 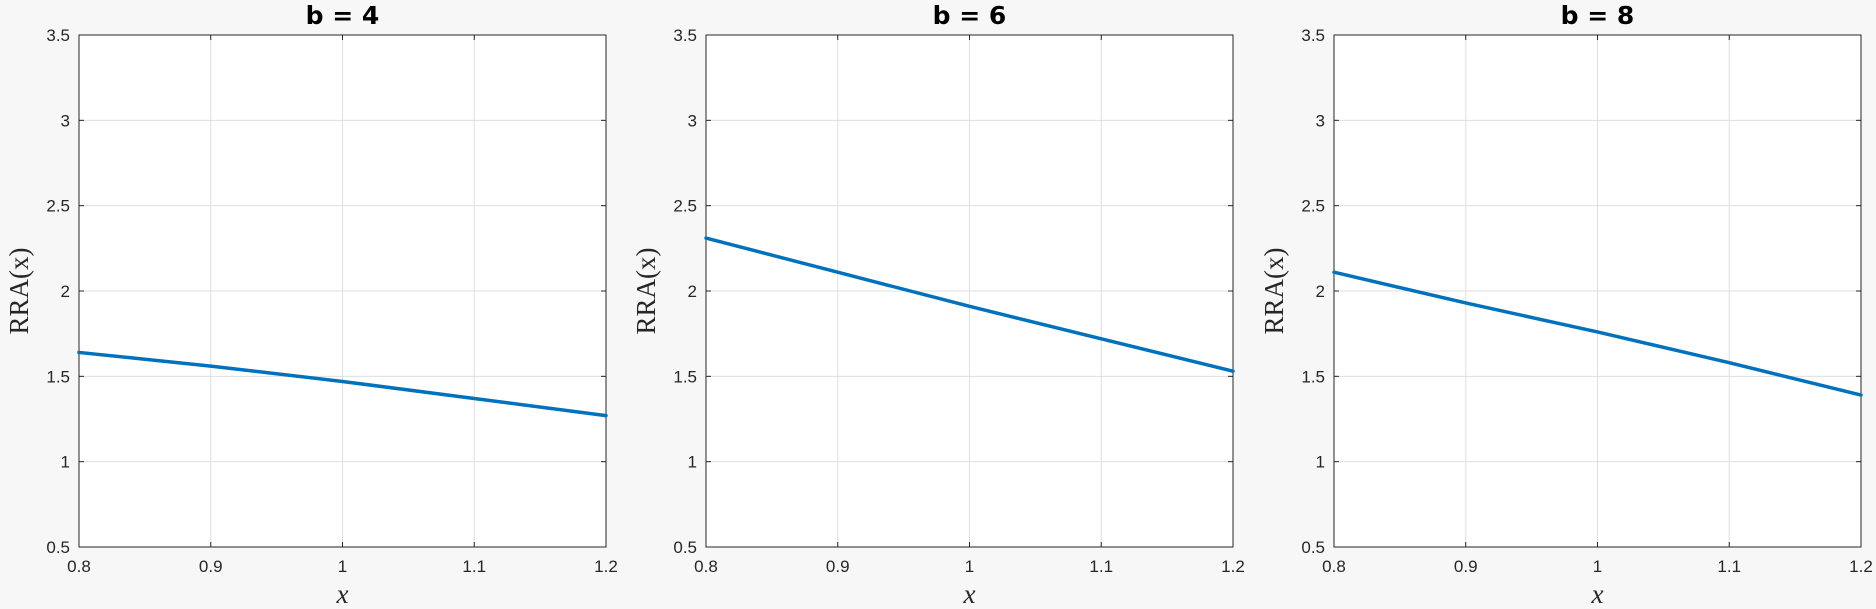 What do you see at coordinates (343, 15) in the screenshot?
I see `chart-title: b = 4` at bounding box center [343, 15].